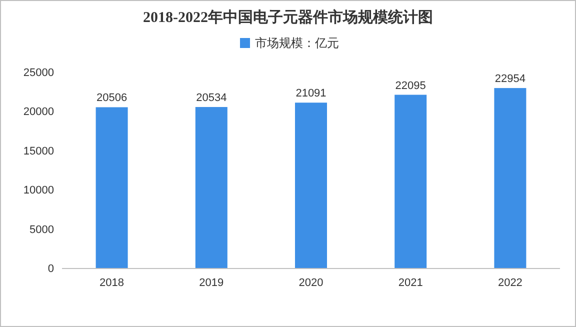 Image resolution: width=576 pixels, height=327 pixels. Describe the element at coordinates (410, 86) in the screenshot. I see `data-label: 22095` at that location.